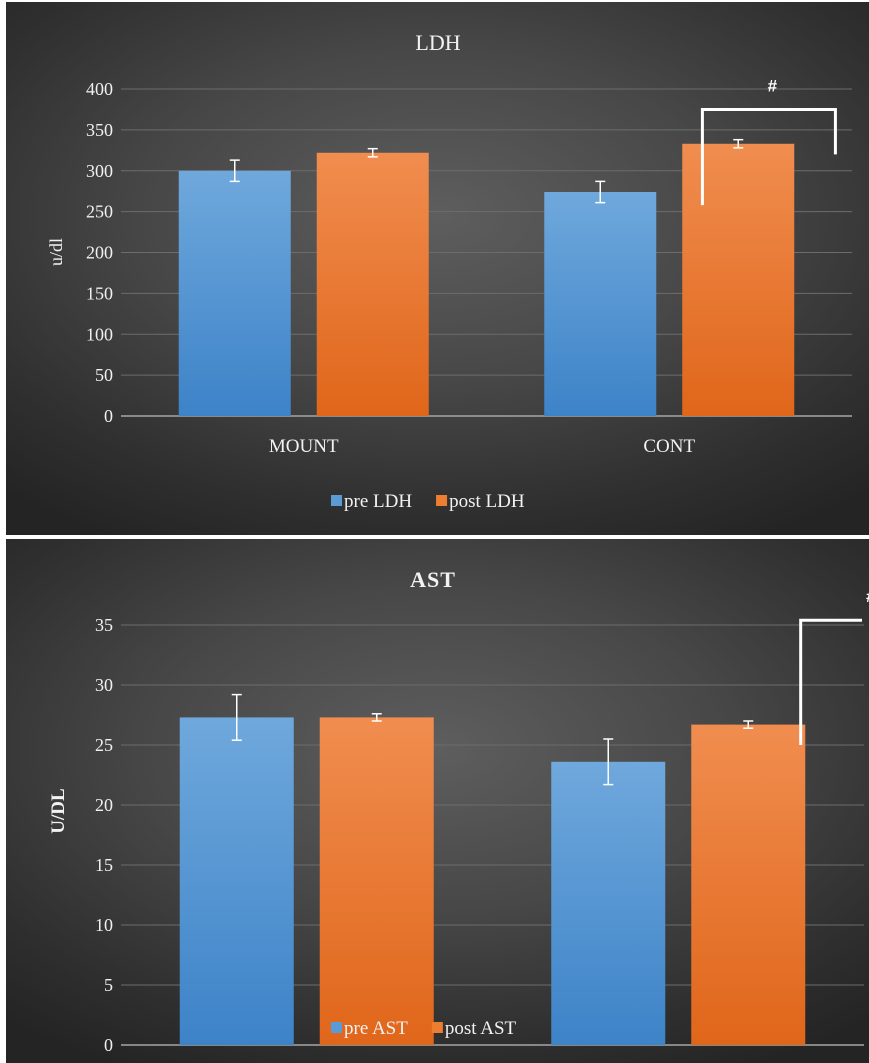 The width and height of the screenshot is (869, 1063). What do you see at coordinates (424, 1028) in the screenshot?
I see `legend: pre AST post AST` at bounding box center [424, 1028].